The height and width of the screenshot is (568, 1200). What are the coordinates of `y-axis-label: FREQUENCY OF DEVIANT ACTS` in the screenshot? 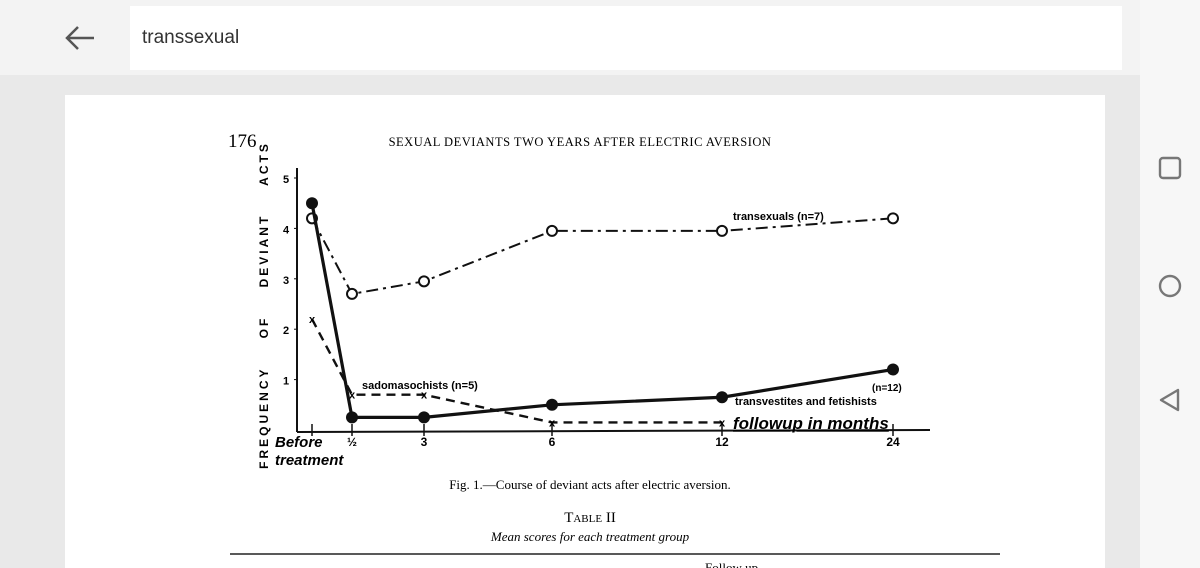 It's located at (264, 305).